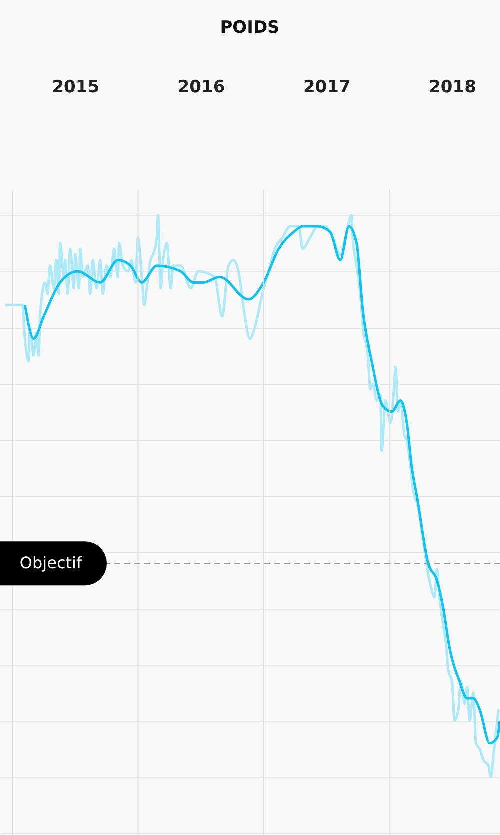 The image size is (500, 835). What do you see at coordinates (76, 88) in the screenshot?
I see `x-tick-label: 2015` at bounding box center [76, 88].